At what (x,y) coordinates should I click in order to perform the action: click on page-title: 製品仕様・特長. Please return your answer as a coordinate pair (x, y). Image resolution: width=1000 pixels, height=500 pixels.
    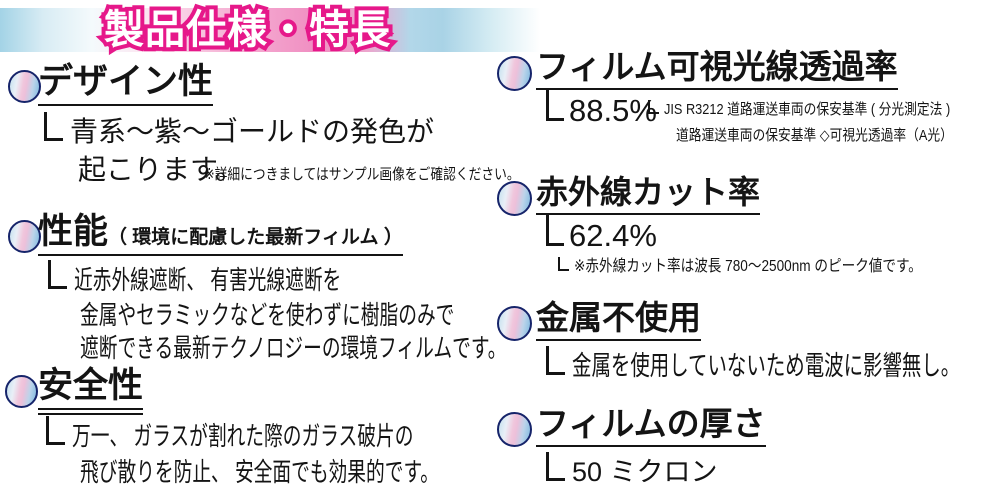
    Looking at the image, I should click on (247, 30).